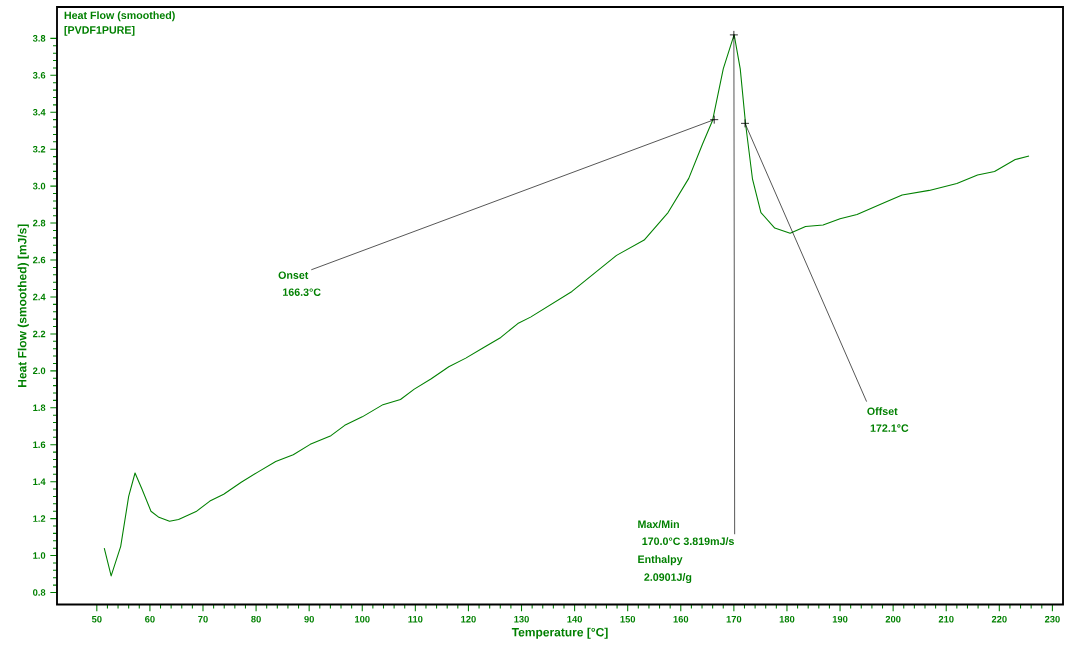 This screenshot has width=1066, height=649. I want to click on text: [PVDF1PURE], so click(99, 30).